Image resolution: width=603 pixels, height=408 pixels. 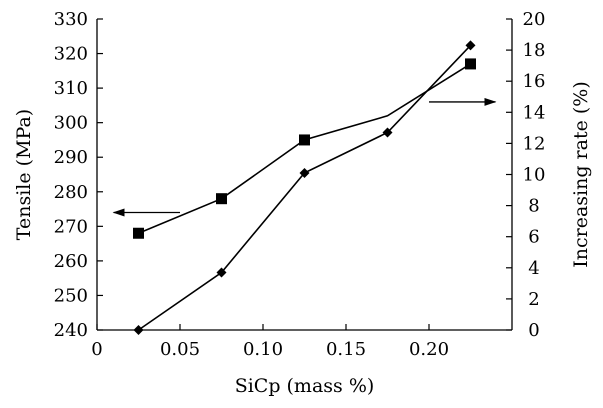 What do you see at coordinates (533, 268) in the screenshot?
I see `y-right-tick-label: 4` at bounding box center [533, 268].